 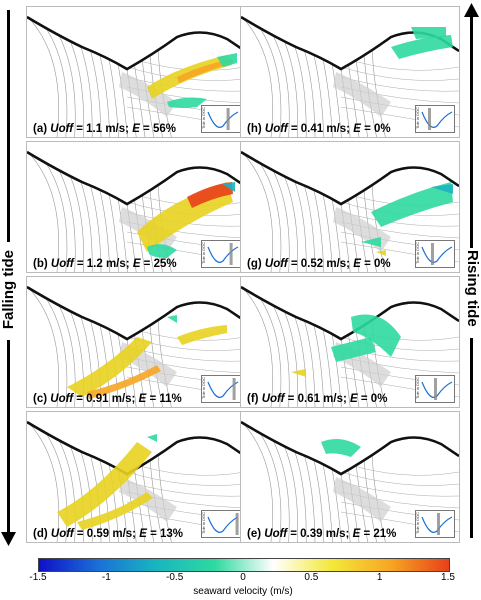 I want to click on panel-caption: (a) Uoff = 1.1 m/s; E = 56%, so click(x=104, y=129).